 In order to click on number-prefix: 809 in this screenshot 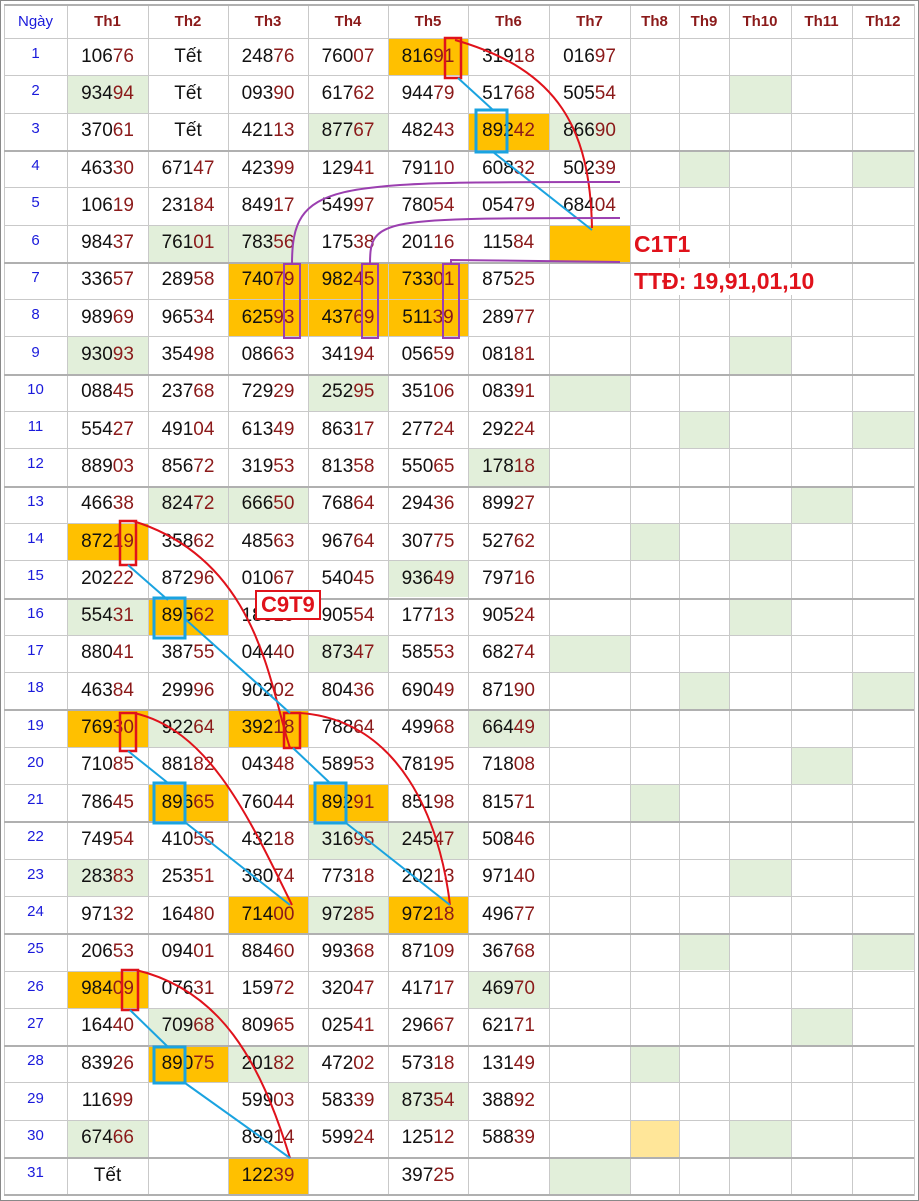, I will do `click(257, 1026)`.